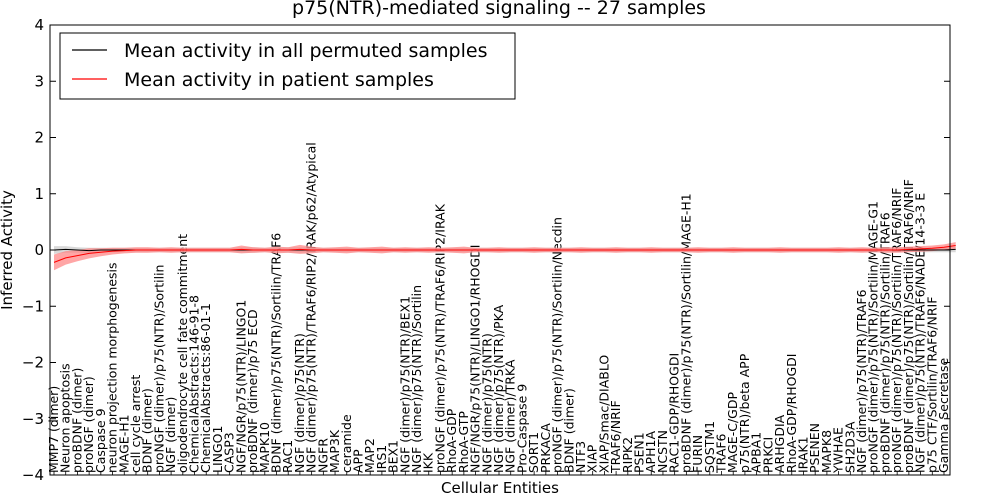  I want to click on series-lines, so click(504, 254).